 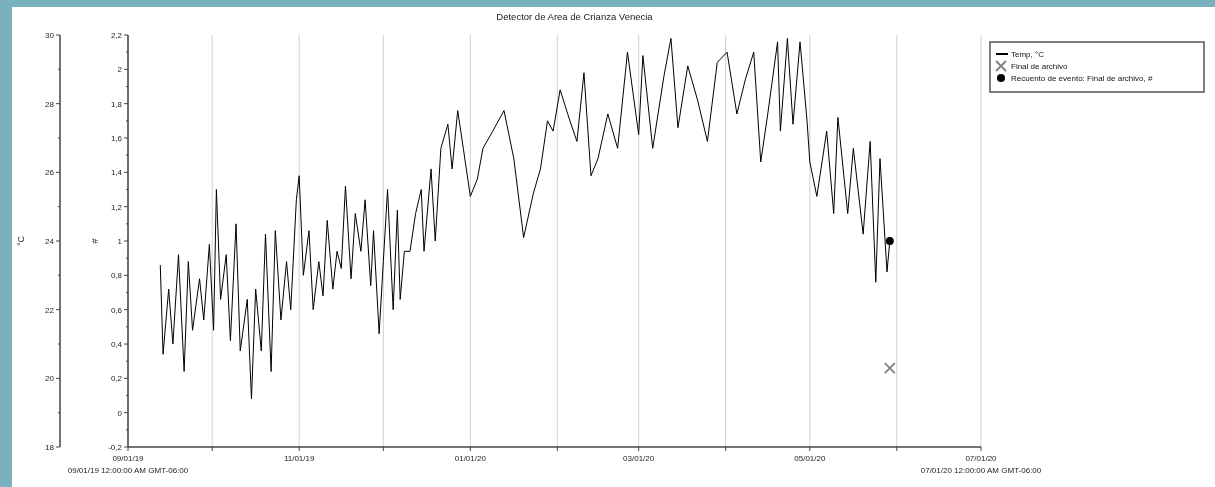 I want to click on y-tick-label: 20, so click(x=50, y=379).